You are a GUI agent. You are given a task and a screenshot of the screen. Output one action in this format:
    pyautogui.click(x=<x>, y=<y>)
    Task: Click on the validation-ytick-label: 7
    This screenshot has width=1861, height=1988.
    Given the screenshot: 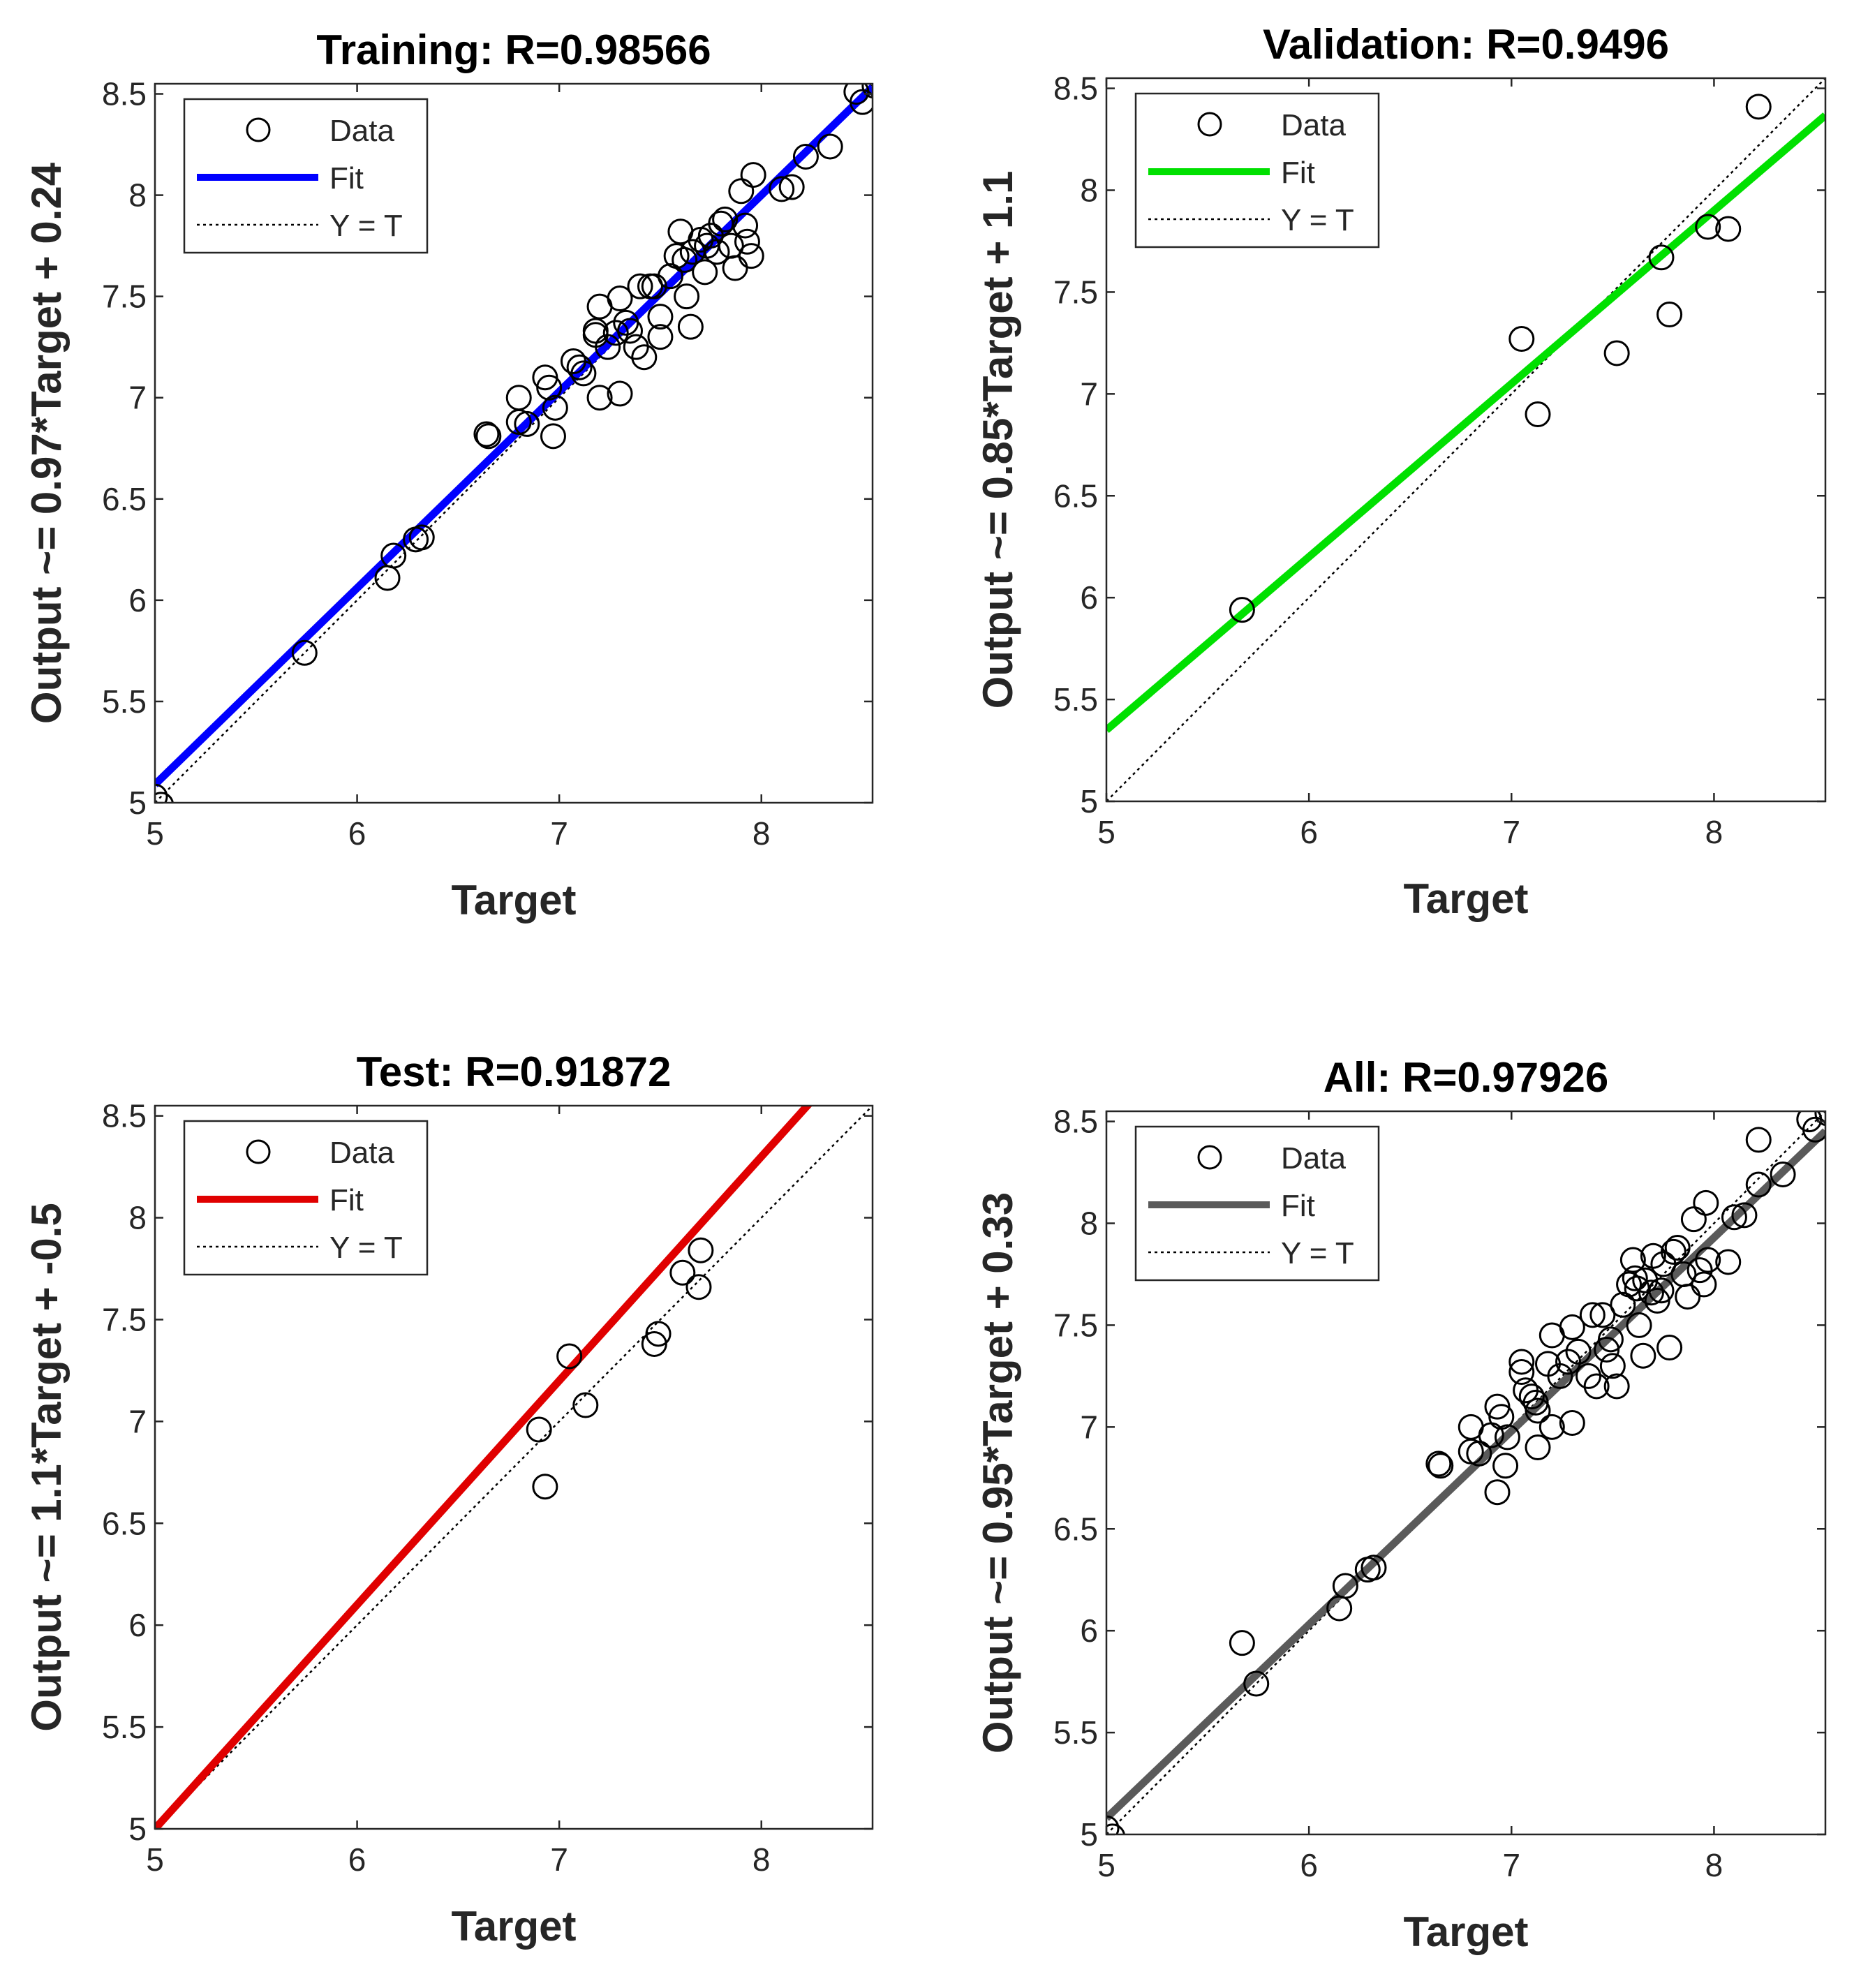 What is the action you would take?
    pyautogui.click(x=1089, y=394)
    